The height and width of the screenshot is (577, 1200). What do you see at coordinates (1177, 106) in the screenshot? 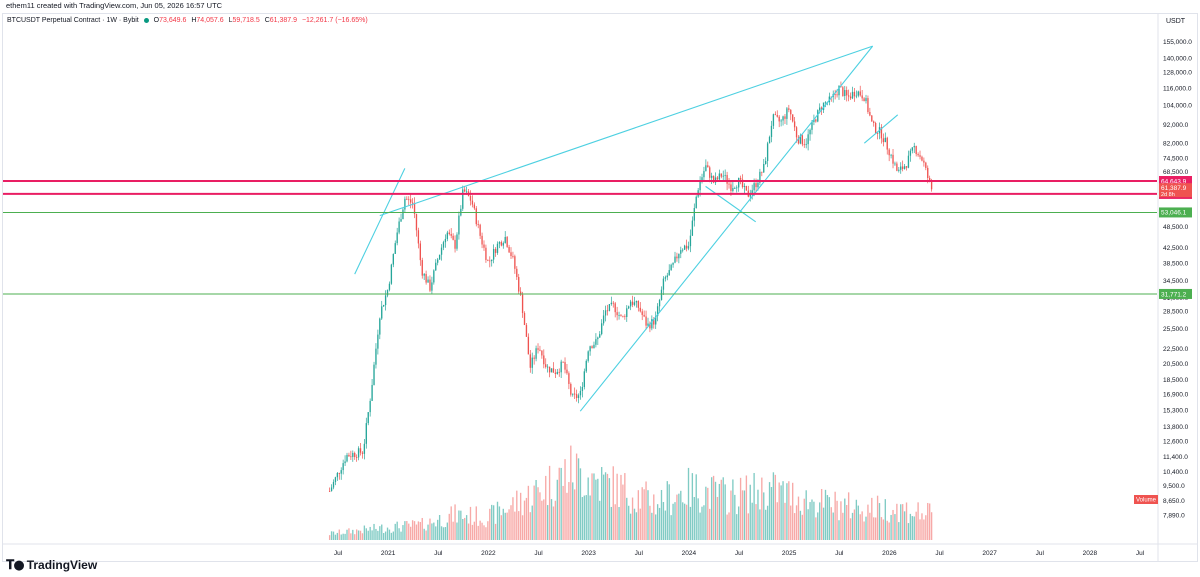
I see `y-tick-label: 104,000.0` at bounding box center [1177, 106].